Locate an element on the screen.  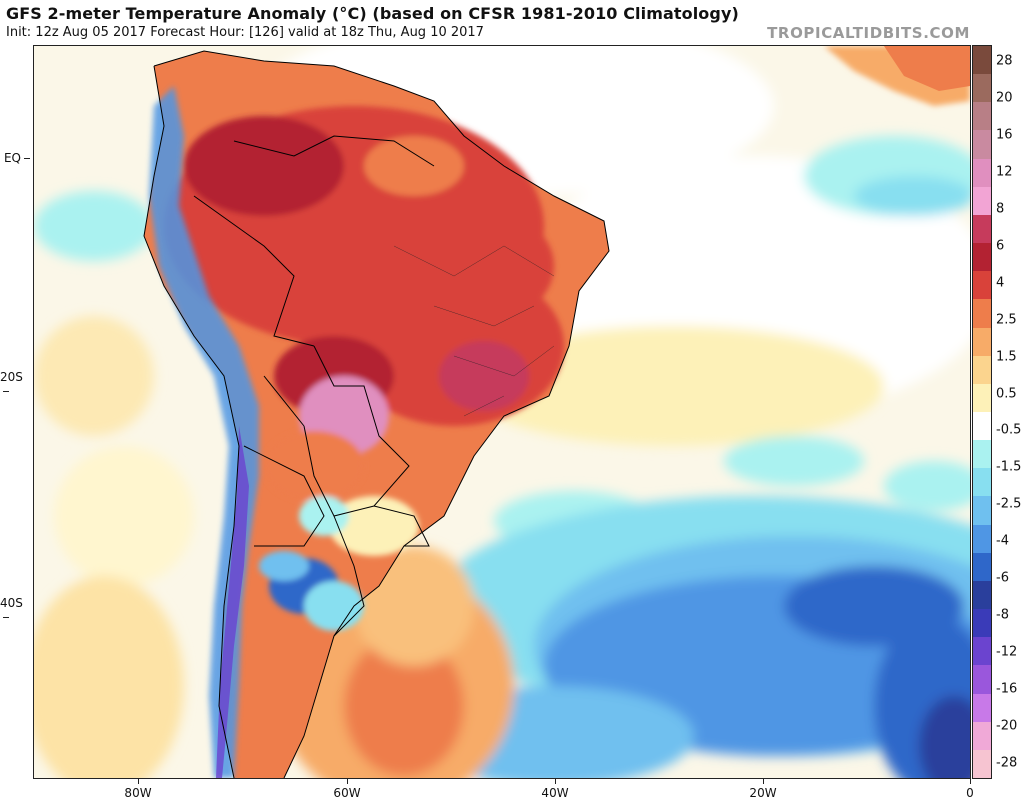
colorbar-label: 8 is located at coordinates (1000, 209).